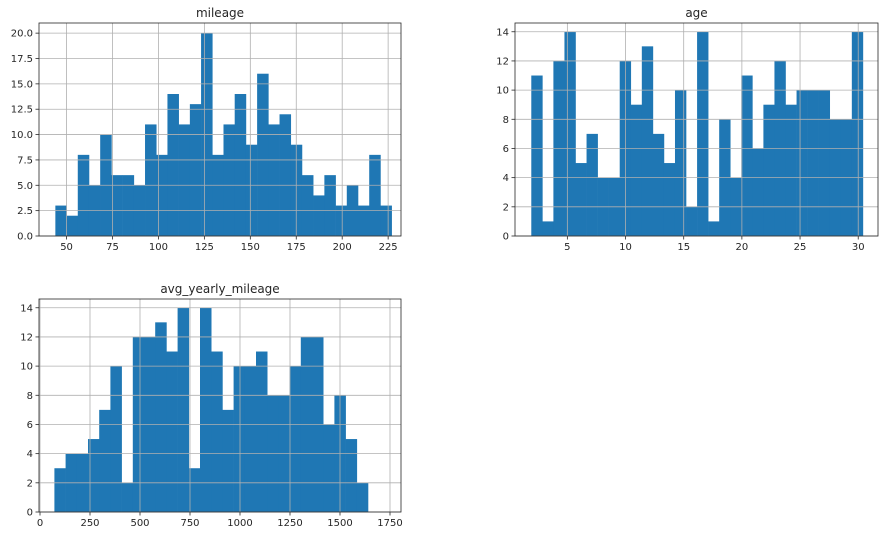  Describe the element at coordinates (239, 523) in the screenshot. I see `x-tick-label: 1000` at that location.